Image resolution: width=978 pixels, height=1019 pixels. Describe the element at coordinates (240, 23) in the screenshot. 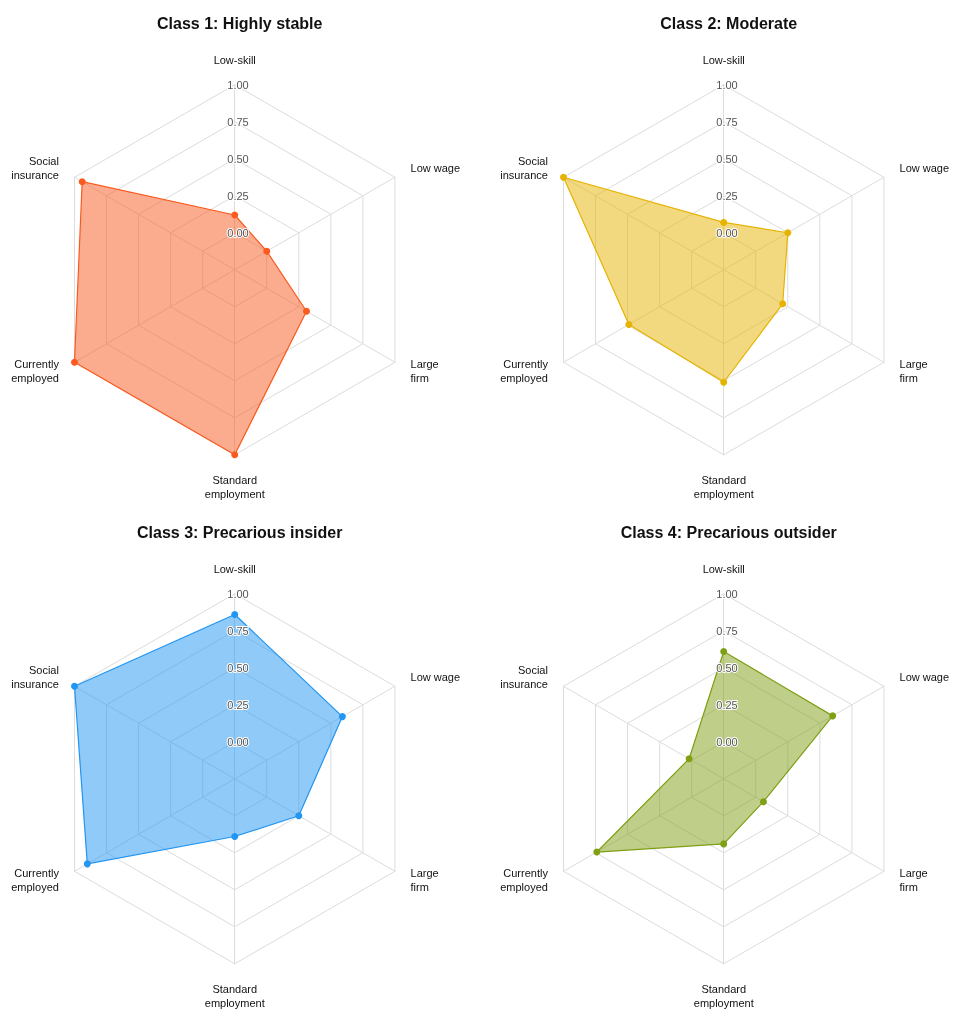

I see `chart-title: Class 1: Highly stable` at that location.